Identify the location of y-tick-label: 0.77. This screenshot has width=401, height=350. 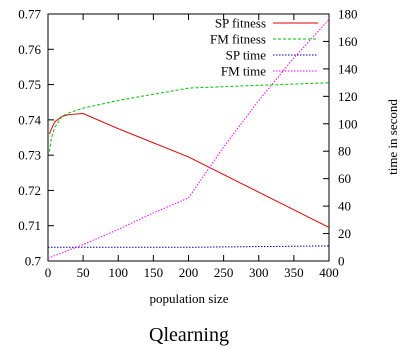
(29, 14).